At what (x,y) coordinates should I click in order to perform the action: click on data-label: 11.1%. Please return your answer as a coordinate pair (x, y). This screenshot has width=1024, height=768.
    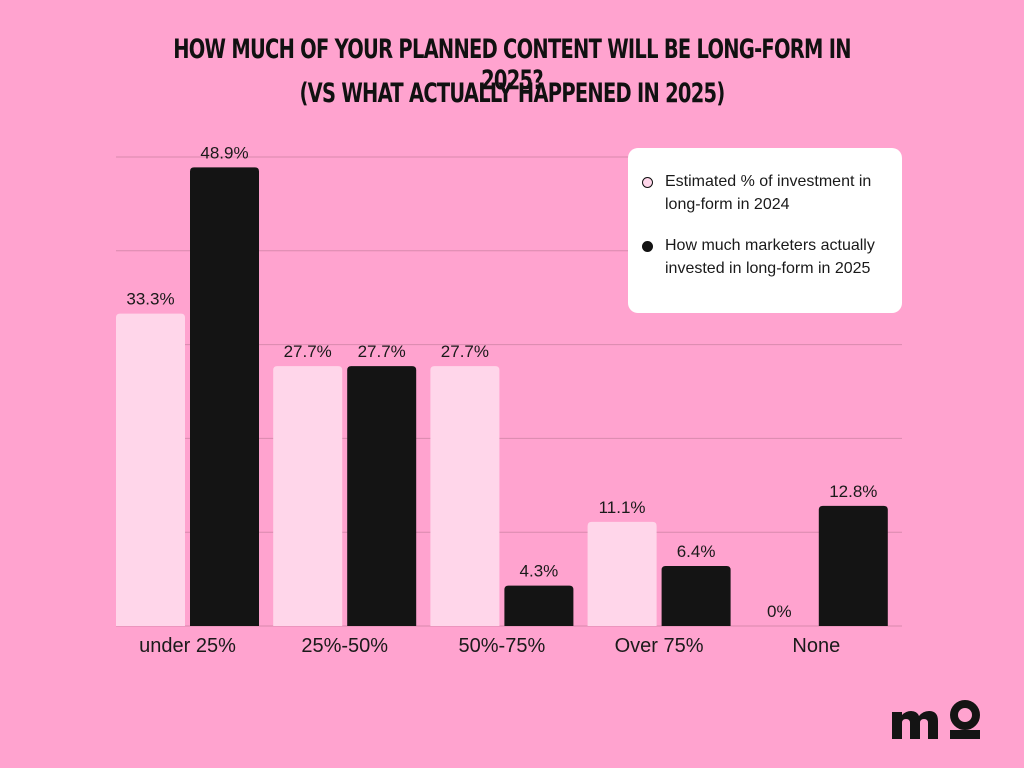
    Looking at the image, I should click on (622, 507).